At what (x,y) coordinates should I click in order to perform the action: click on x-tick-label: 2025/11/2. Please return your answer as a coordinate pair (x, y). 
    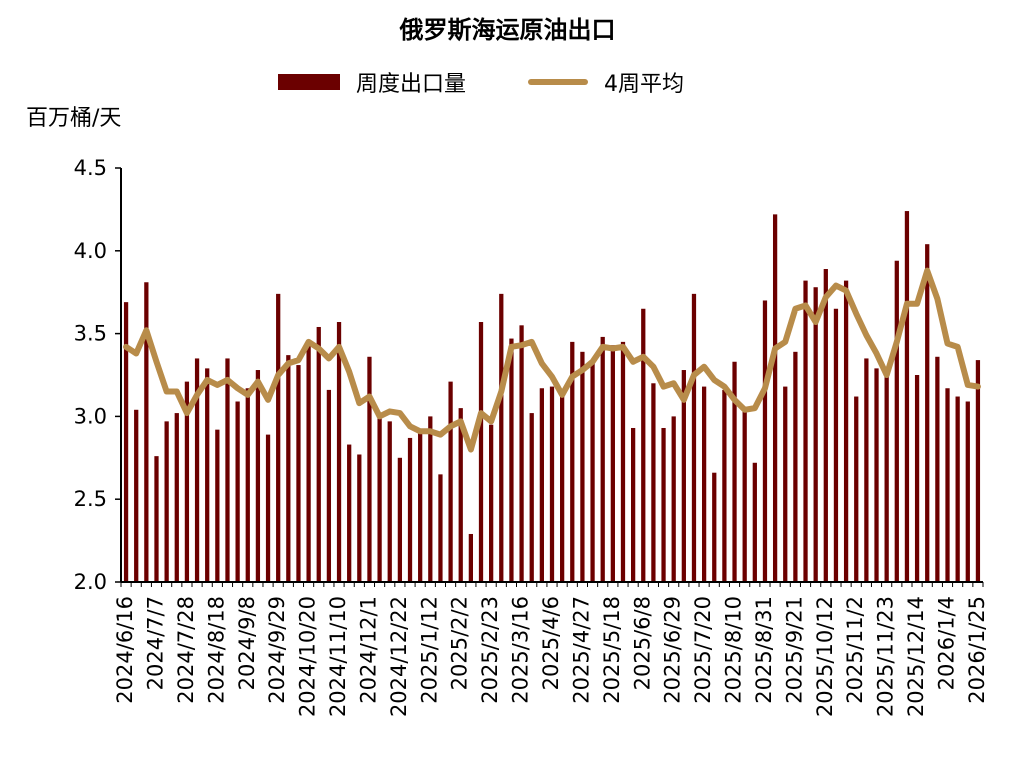
    Looking at the image, I should click on (855, 650).